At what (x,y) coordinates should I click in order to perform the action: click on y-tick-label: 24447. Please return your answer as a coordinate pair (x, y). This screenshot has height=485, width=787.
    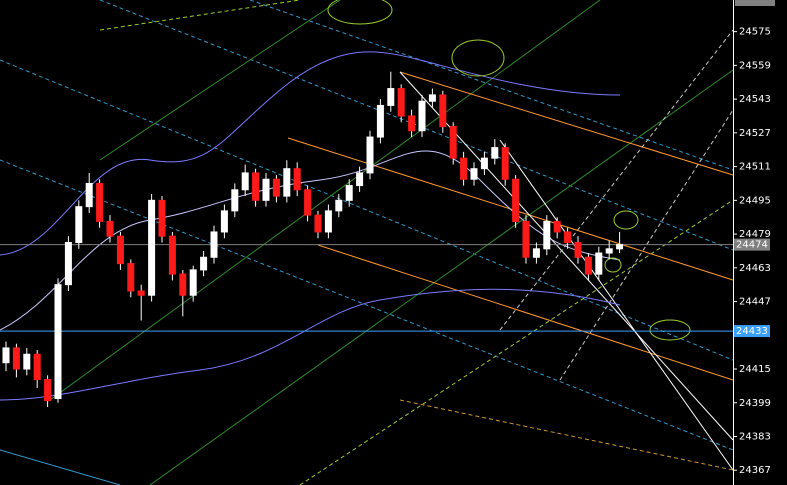
    Looking at the image, I should click on (755, 302).